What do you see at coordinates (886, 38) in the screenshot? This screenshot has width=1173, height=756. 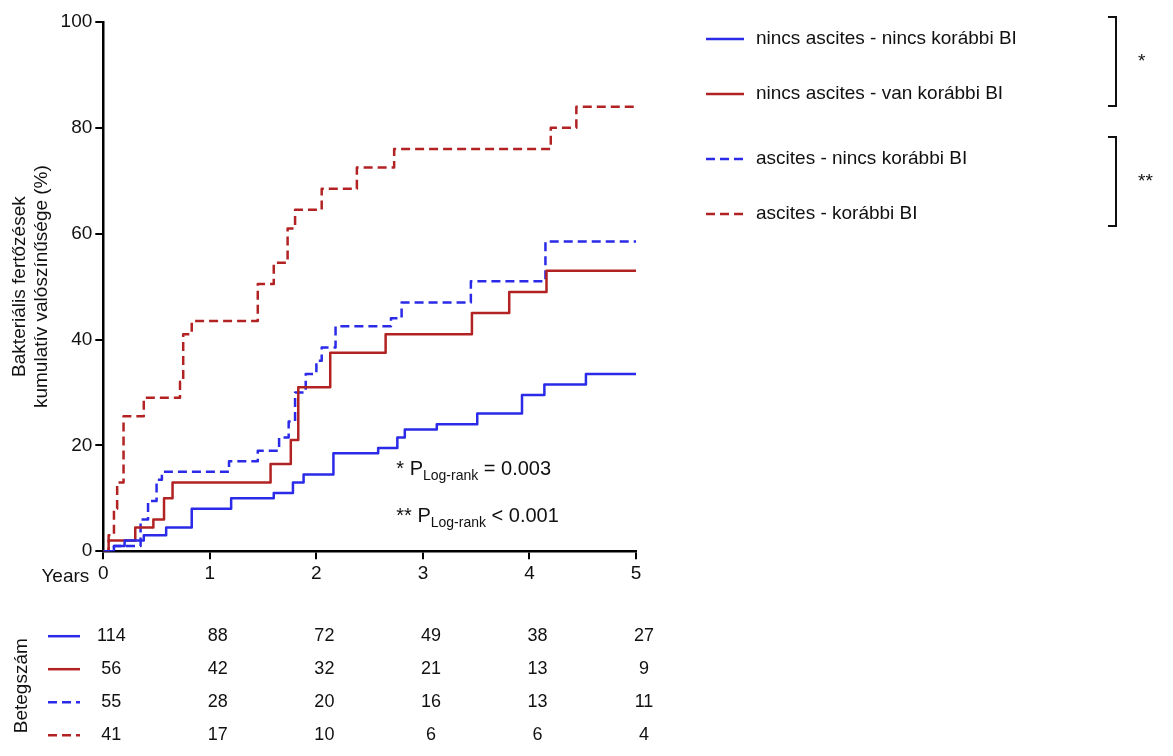 I see `legend-label: nincs ascites - nincs korábbi BI` at bounding box center [886, 38].